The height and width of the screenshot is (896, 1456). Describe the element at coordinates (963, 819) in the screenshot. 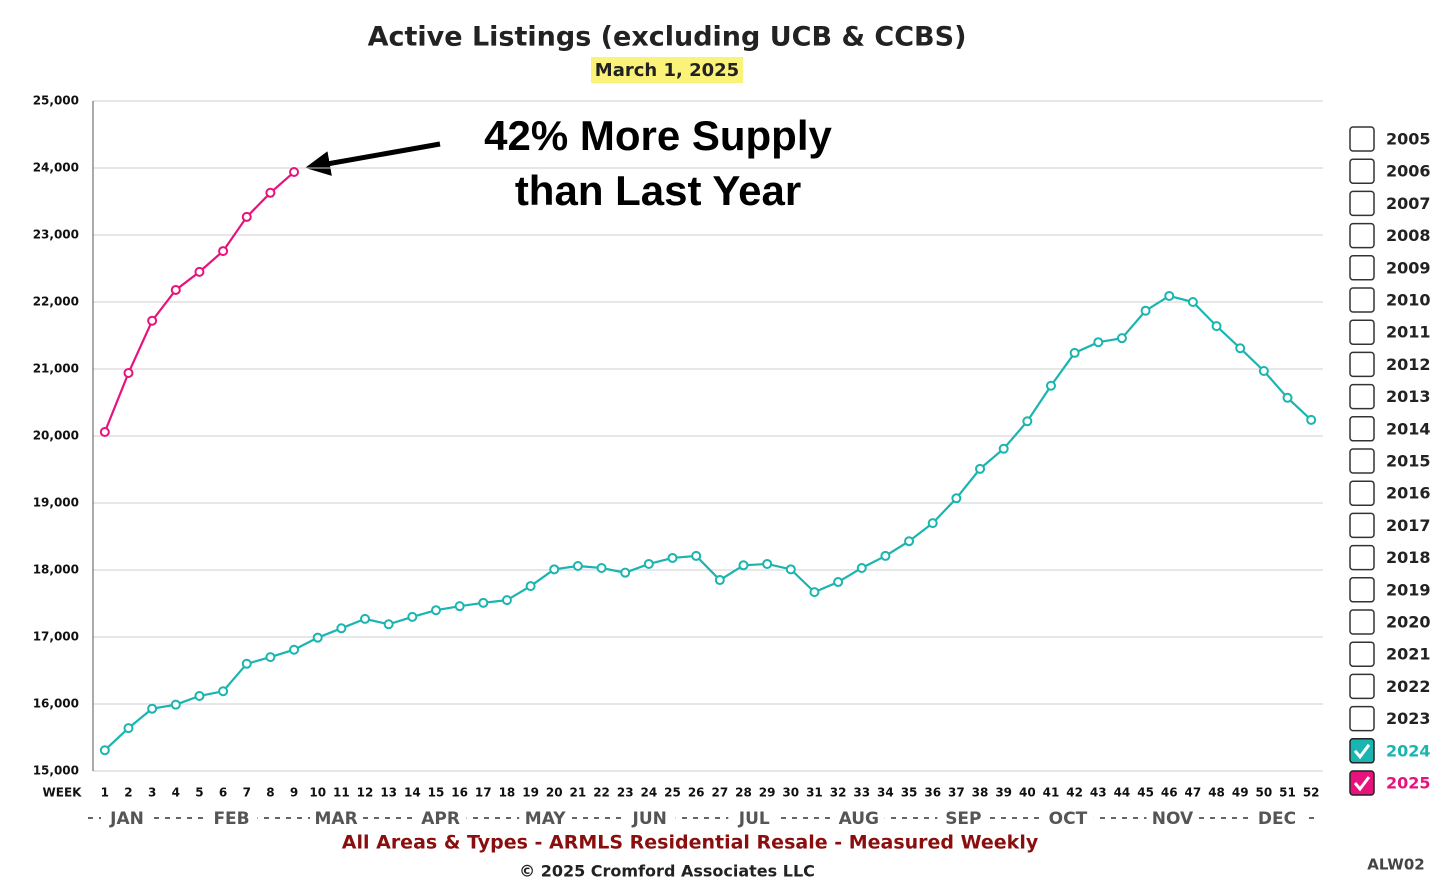

I see `month-label: SEP` at that location.